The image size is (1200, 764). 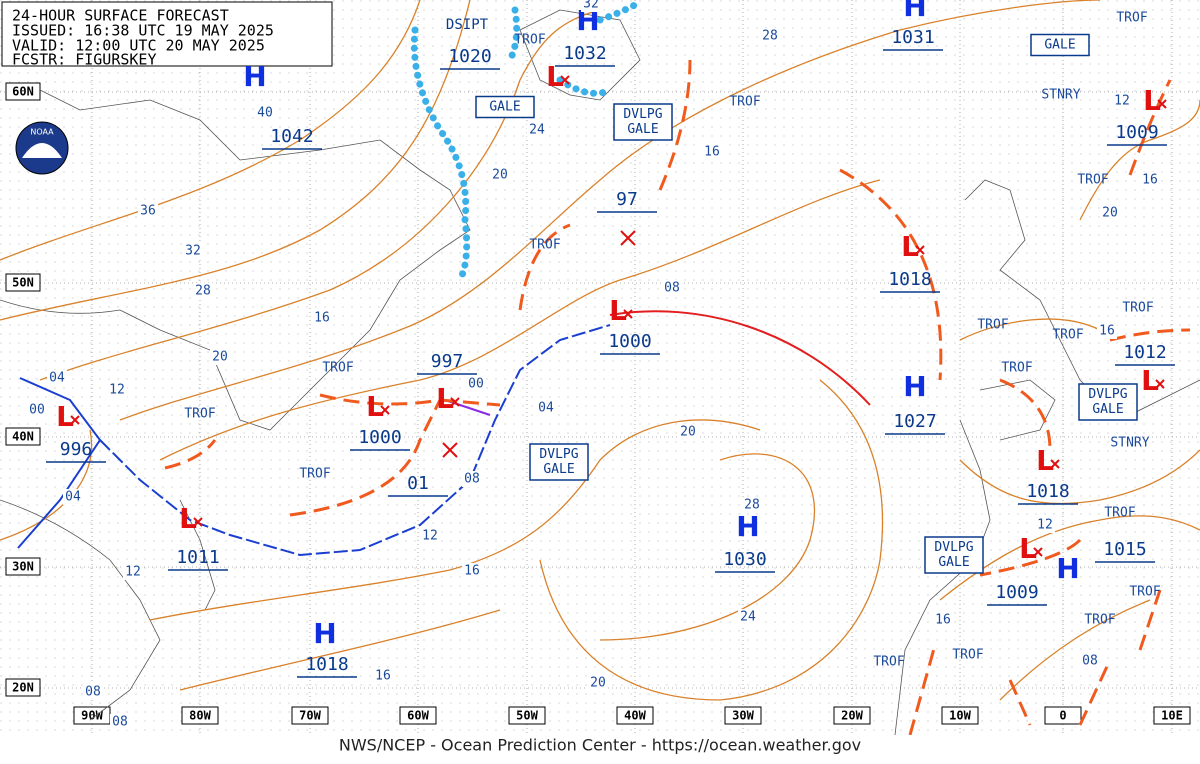 What do you see at coordinates (912, 37) in the screenshot?
I see `pressure-label: 1031` at bounding box center [912, 37].